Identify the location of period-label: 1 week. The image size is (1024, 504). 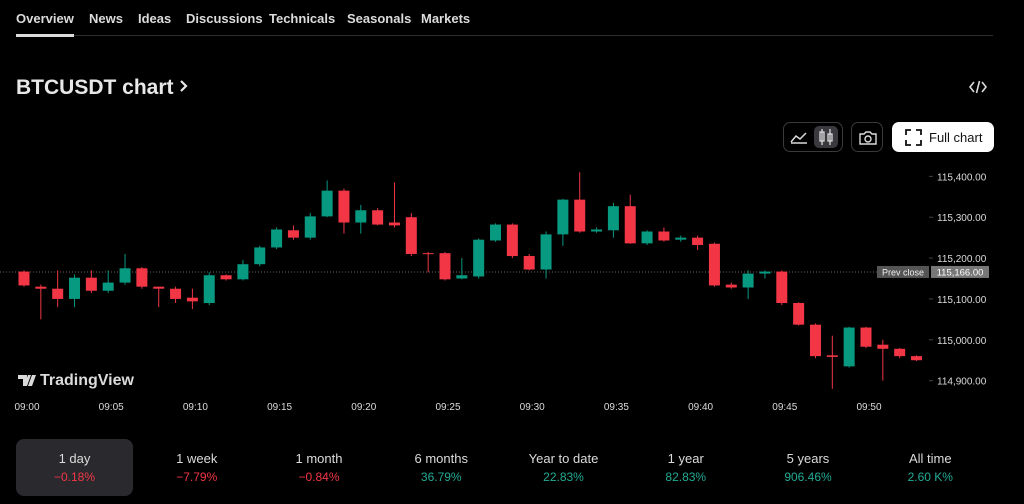
(197, 458).